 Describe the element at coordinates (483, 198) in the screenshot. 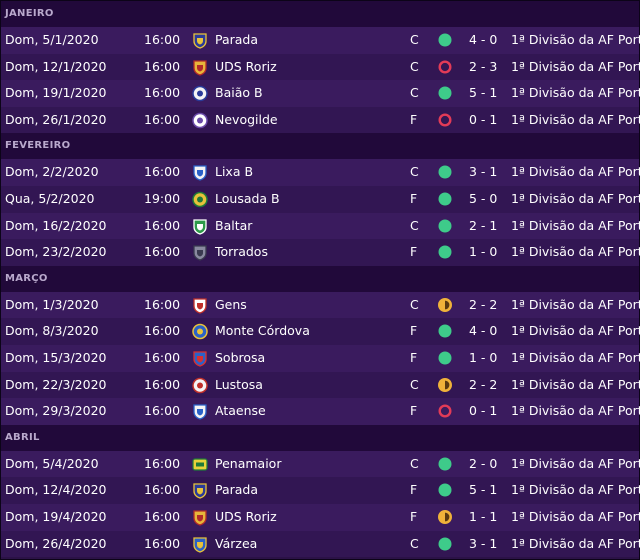

I see `match-score: 5 - 0` at that location.